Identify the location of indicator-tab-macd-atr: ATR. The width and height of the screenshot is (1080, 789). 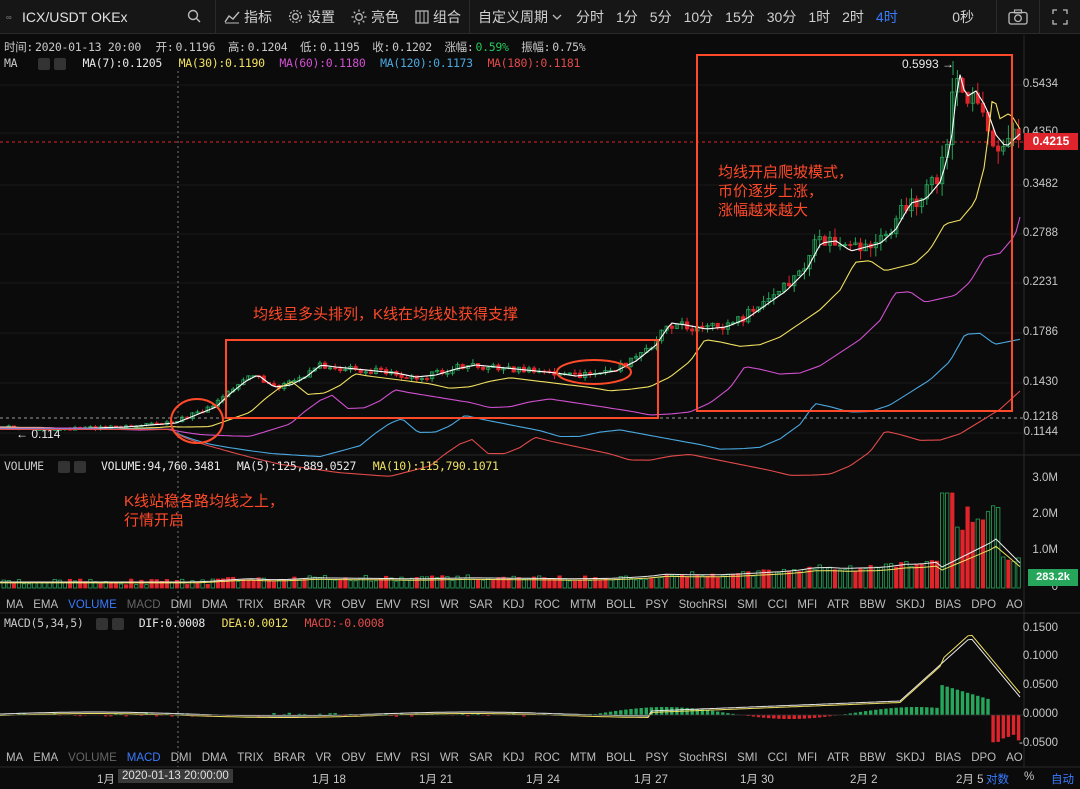
(838, 758).